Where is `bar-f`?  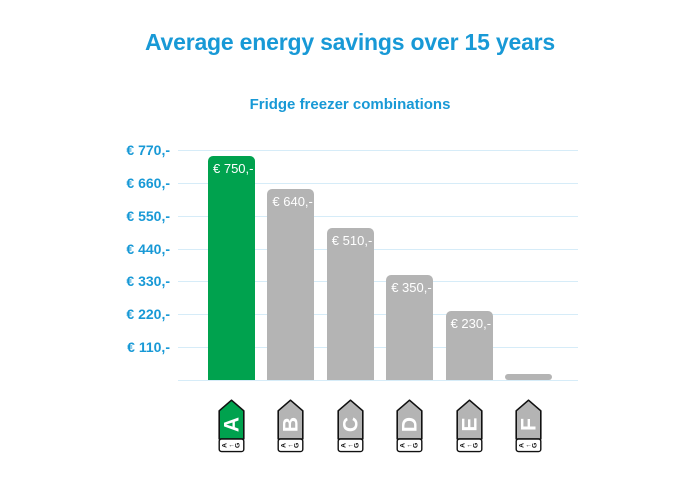 bar-f is located at coordinates (528, 377).